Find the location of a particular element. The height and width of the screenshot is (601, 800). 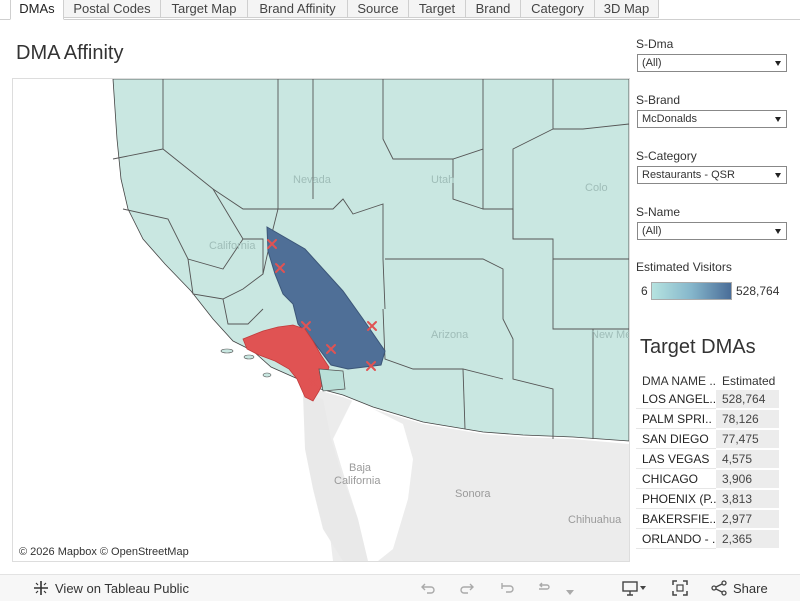

filter-label-dma: S-Dma is located at coordinates (655, 44).